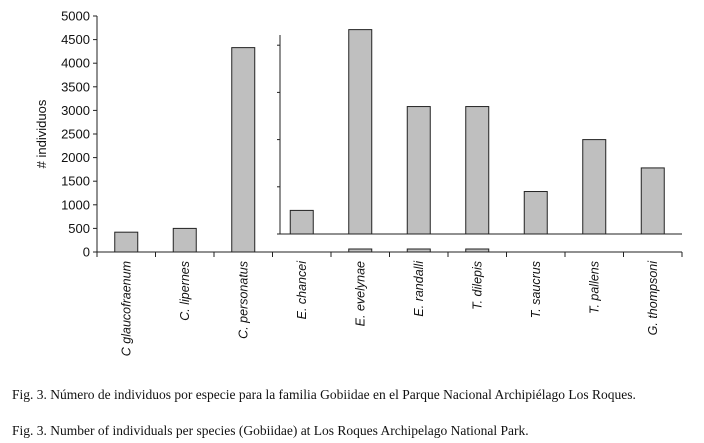 The height and width of the screenshot is (443, 704). I want to click on y-tick-label: 3500, so click(75, 86).